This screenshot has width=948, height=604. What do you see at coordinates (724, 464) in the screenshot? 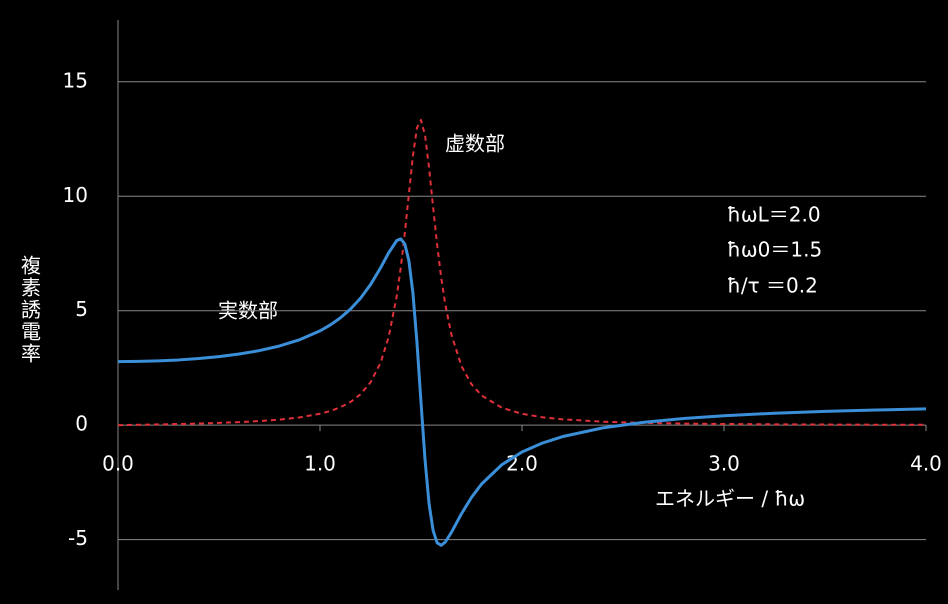
I see `x-tick-label: 3.0` at bounding box center [724, 464].